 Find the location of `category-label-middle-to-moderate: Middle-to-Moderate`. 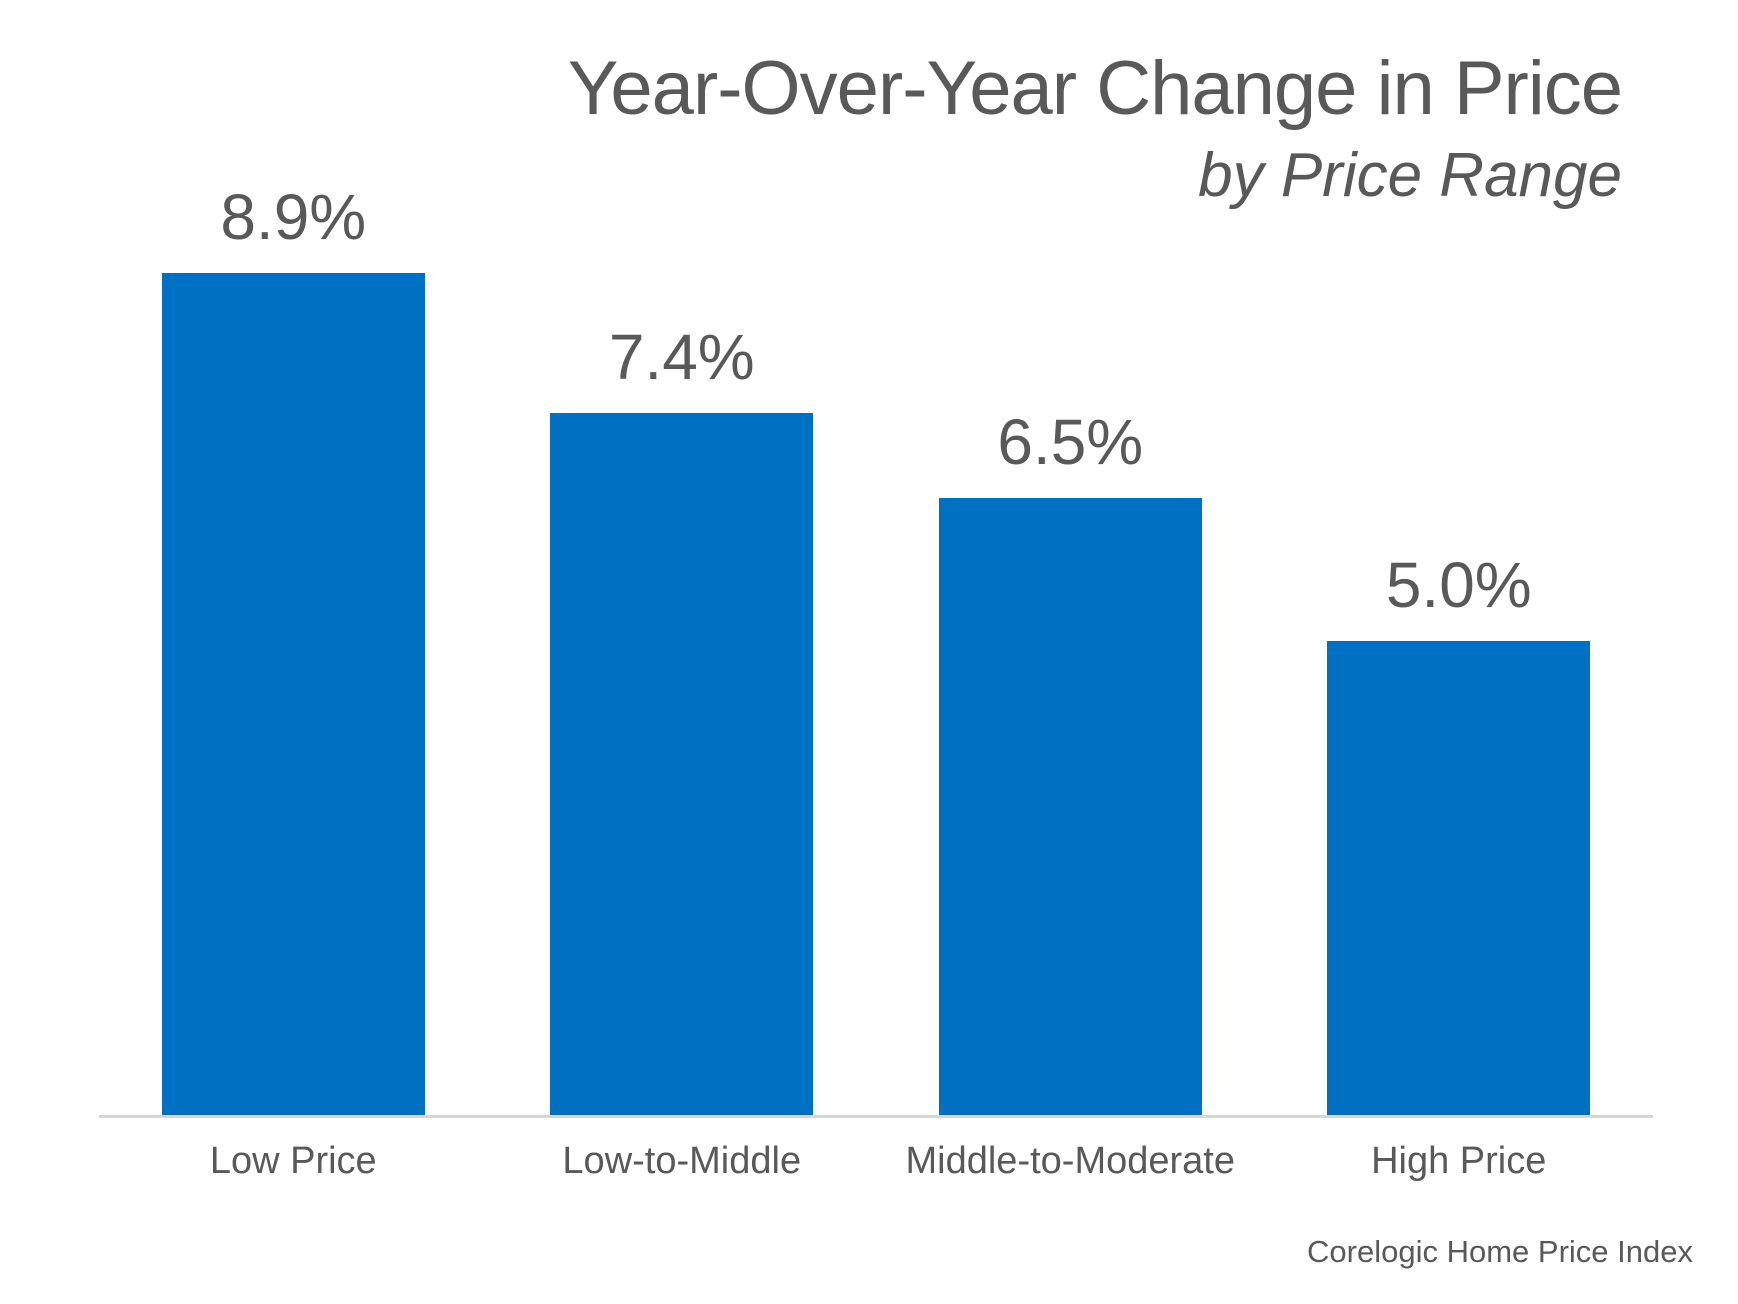

category-label-middle-to-moderate: Middle-to-Moderate is located at coordinates (1070, 1161).